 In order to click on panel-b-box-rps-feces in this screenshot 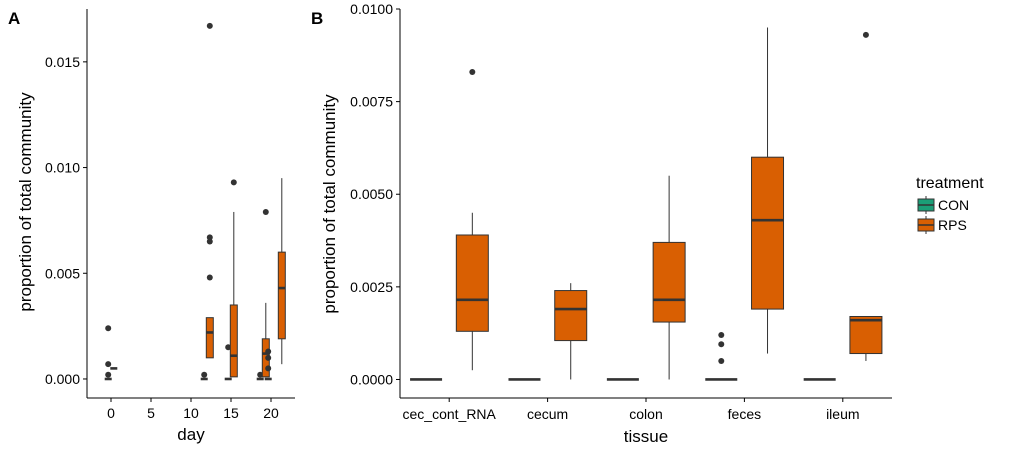, I will do `click(768, 190)`.